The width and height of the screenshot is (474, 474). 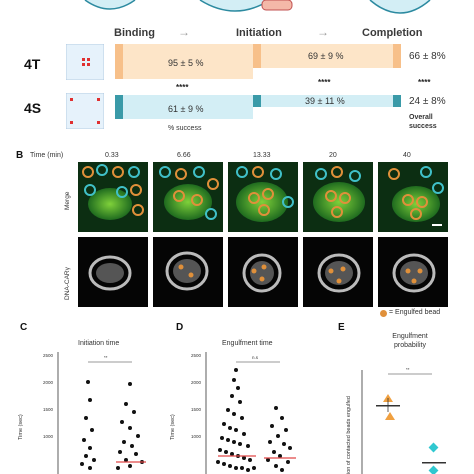 What do you see at coordinates (180, 327) in the screenshot?
I see `panel-d-letter: D` at bounding box center [180, 327].